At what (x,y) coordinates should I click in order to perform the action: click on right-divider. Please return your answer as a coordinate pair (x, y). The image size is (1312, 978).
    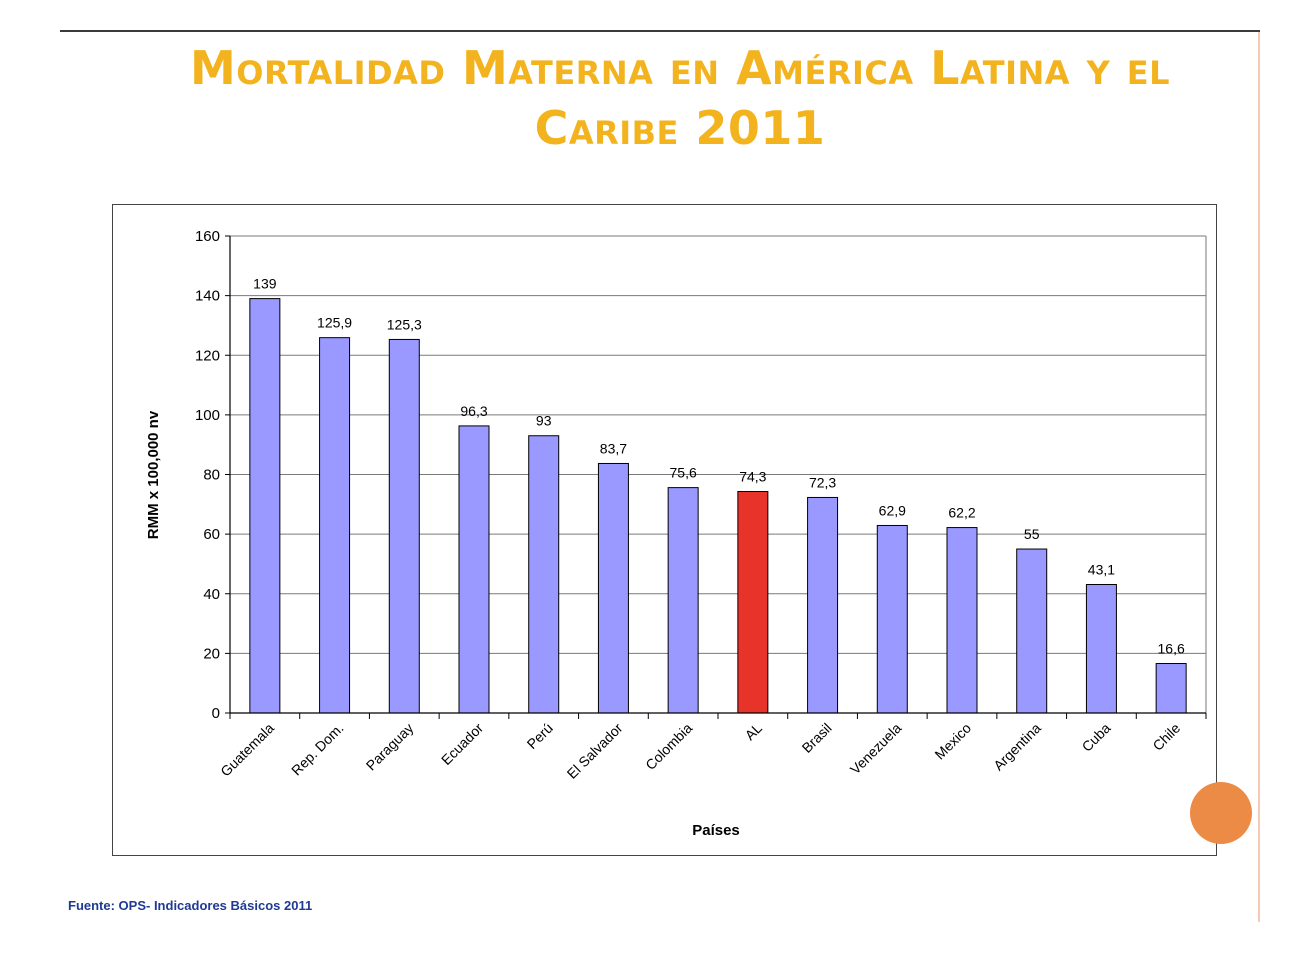
    Looking at the image, I should click on (1259, 477).